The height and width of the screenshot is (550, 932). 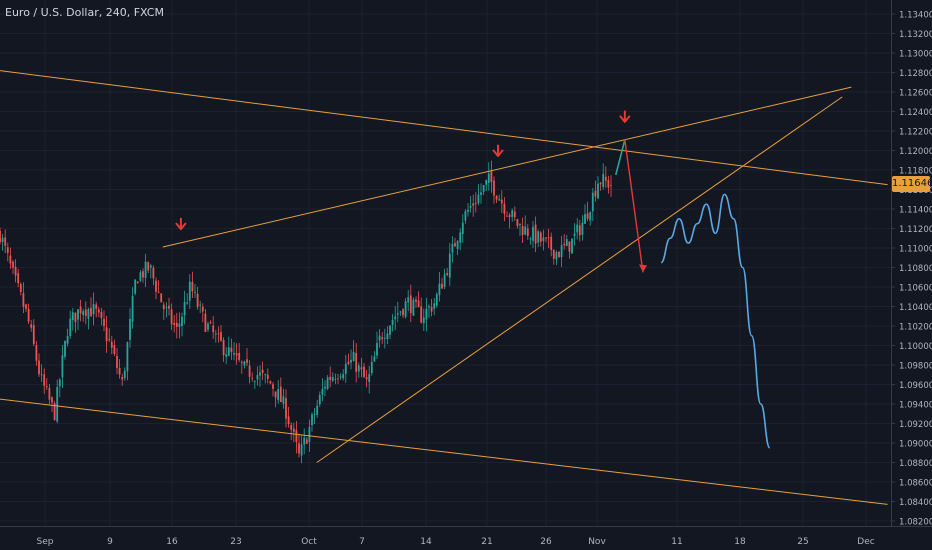 I want to click on x-tick-label: 23, so click(x=235, y=542).